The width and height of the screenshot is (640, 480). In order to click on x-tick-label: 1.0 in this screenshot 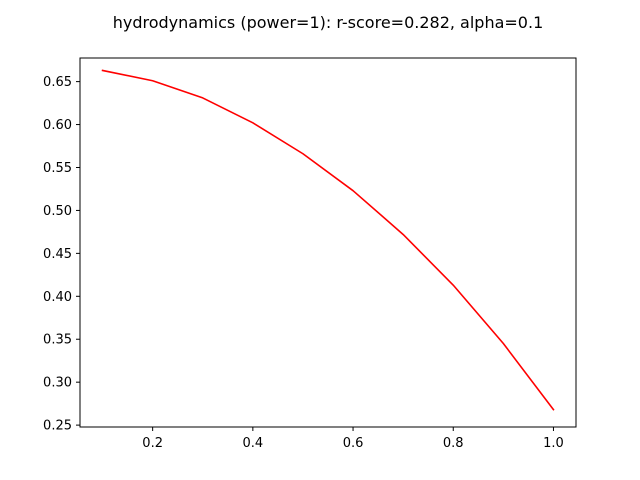, I will do `click(553, 443)`.